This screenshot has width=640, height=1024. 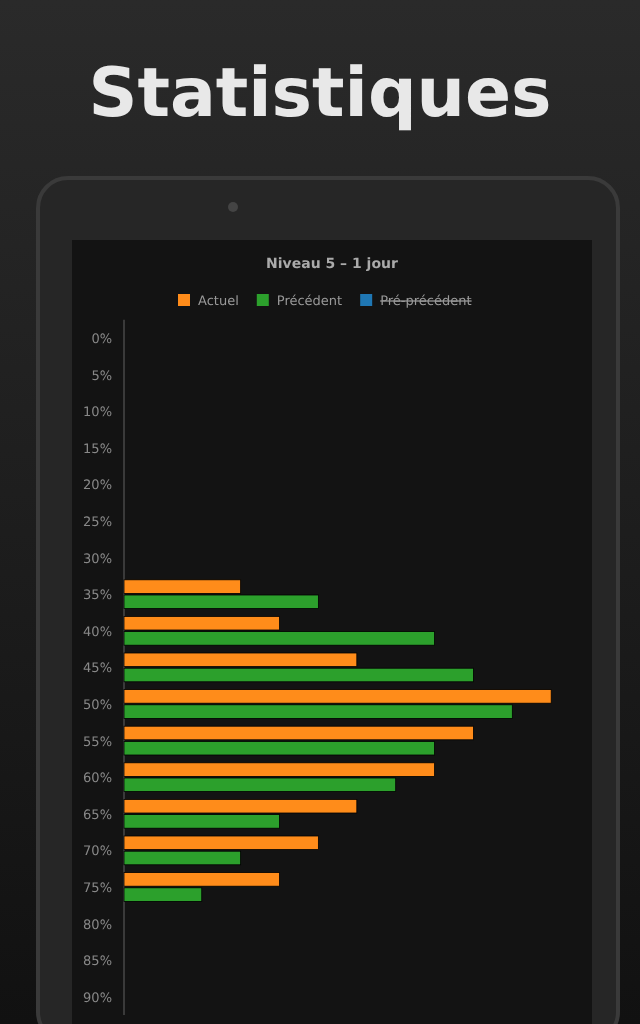 I want to click on chart-title: Statistiques, so click(x=320, y=94).